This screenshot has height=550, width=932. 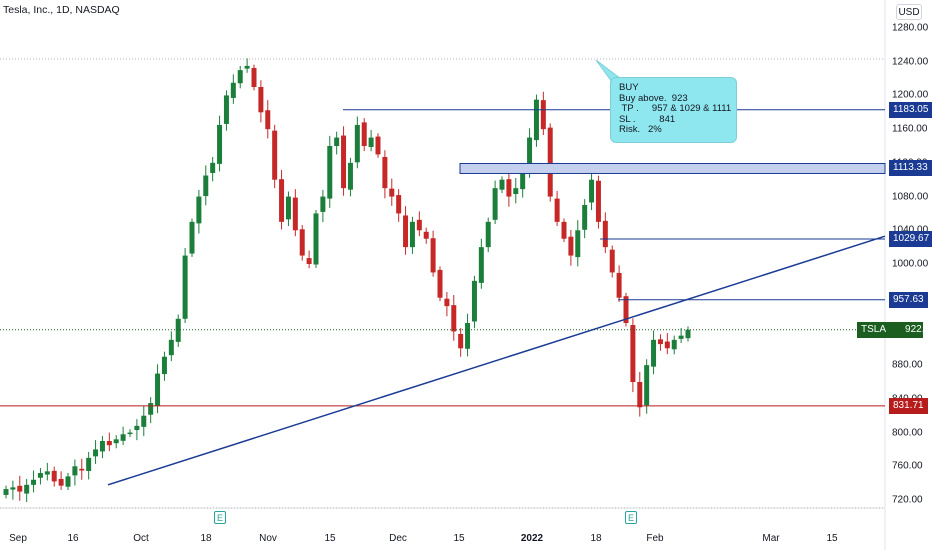 What do you see at coordinates (907, 365) in the screenshot?
I see `price-tick-label: 880.00` at bounding box center [907, 365].